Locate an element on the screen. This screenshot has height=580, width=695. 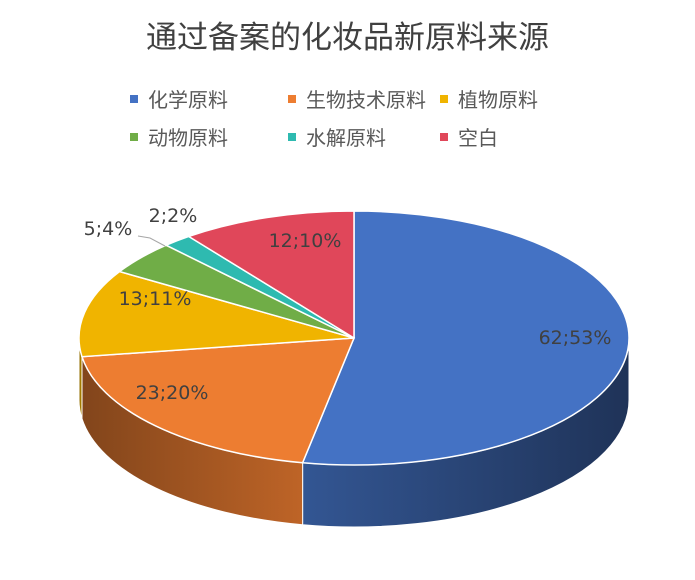
legend-label: 空白 is located at coordinates (478, 138).